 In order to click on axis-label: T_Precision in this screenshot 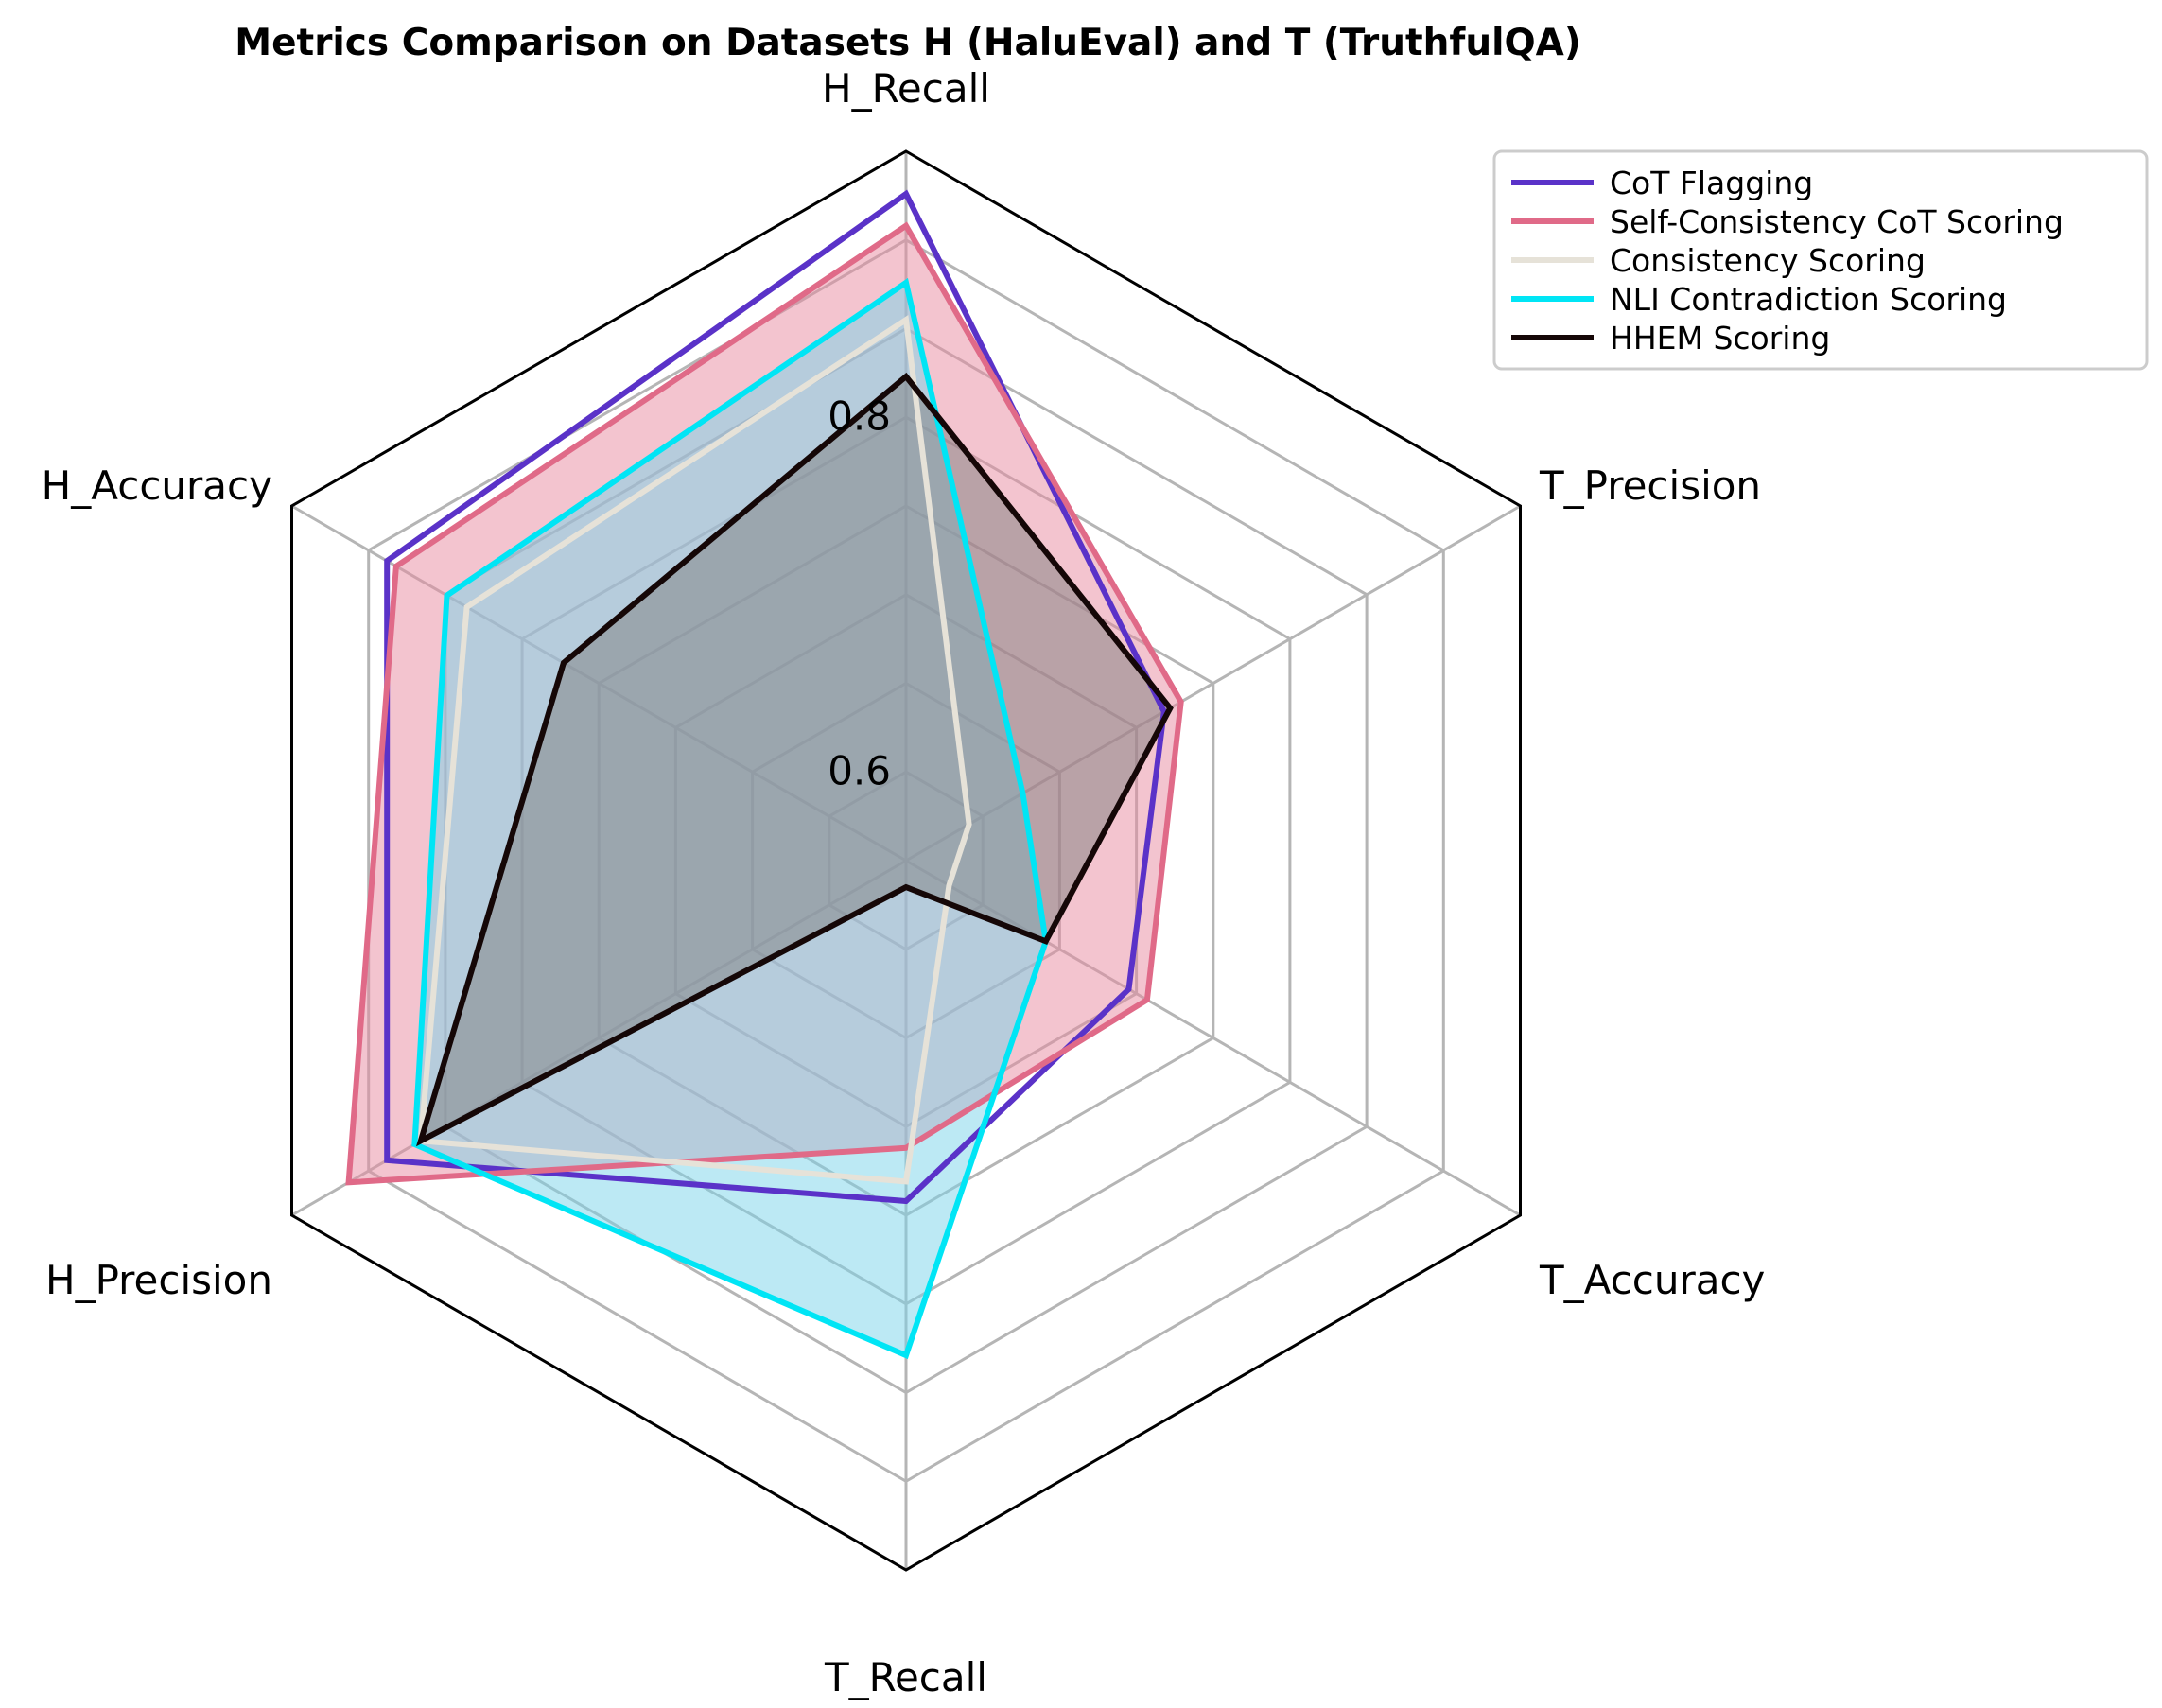, I will do `click(1650, 485)`.